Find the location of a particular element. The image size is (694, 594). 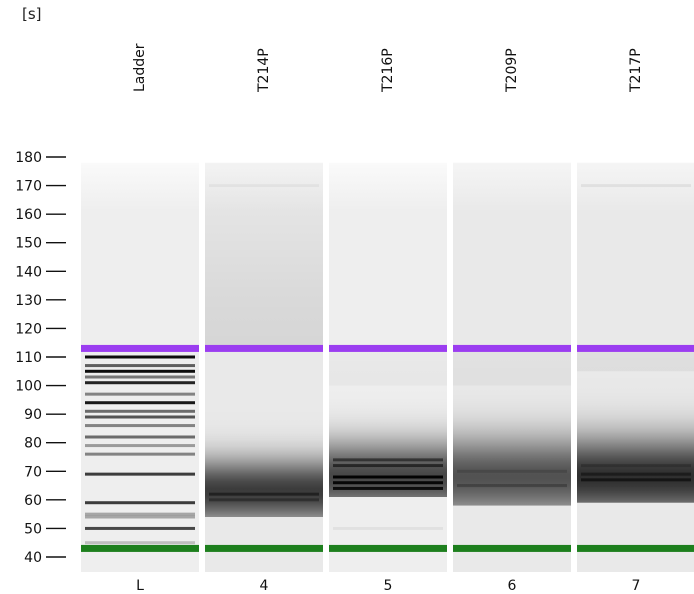

lower-marker-ladder is located at coordinates (140, 548).